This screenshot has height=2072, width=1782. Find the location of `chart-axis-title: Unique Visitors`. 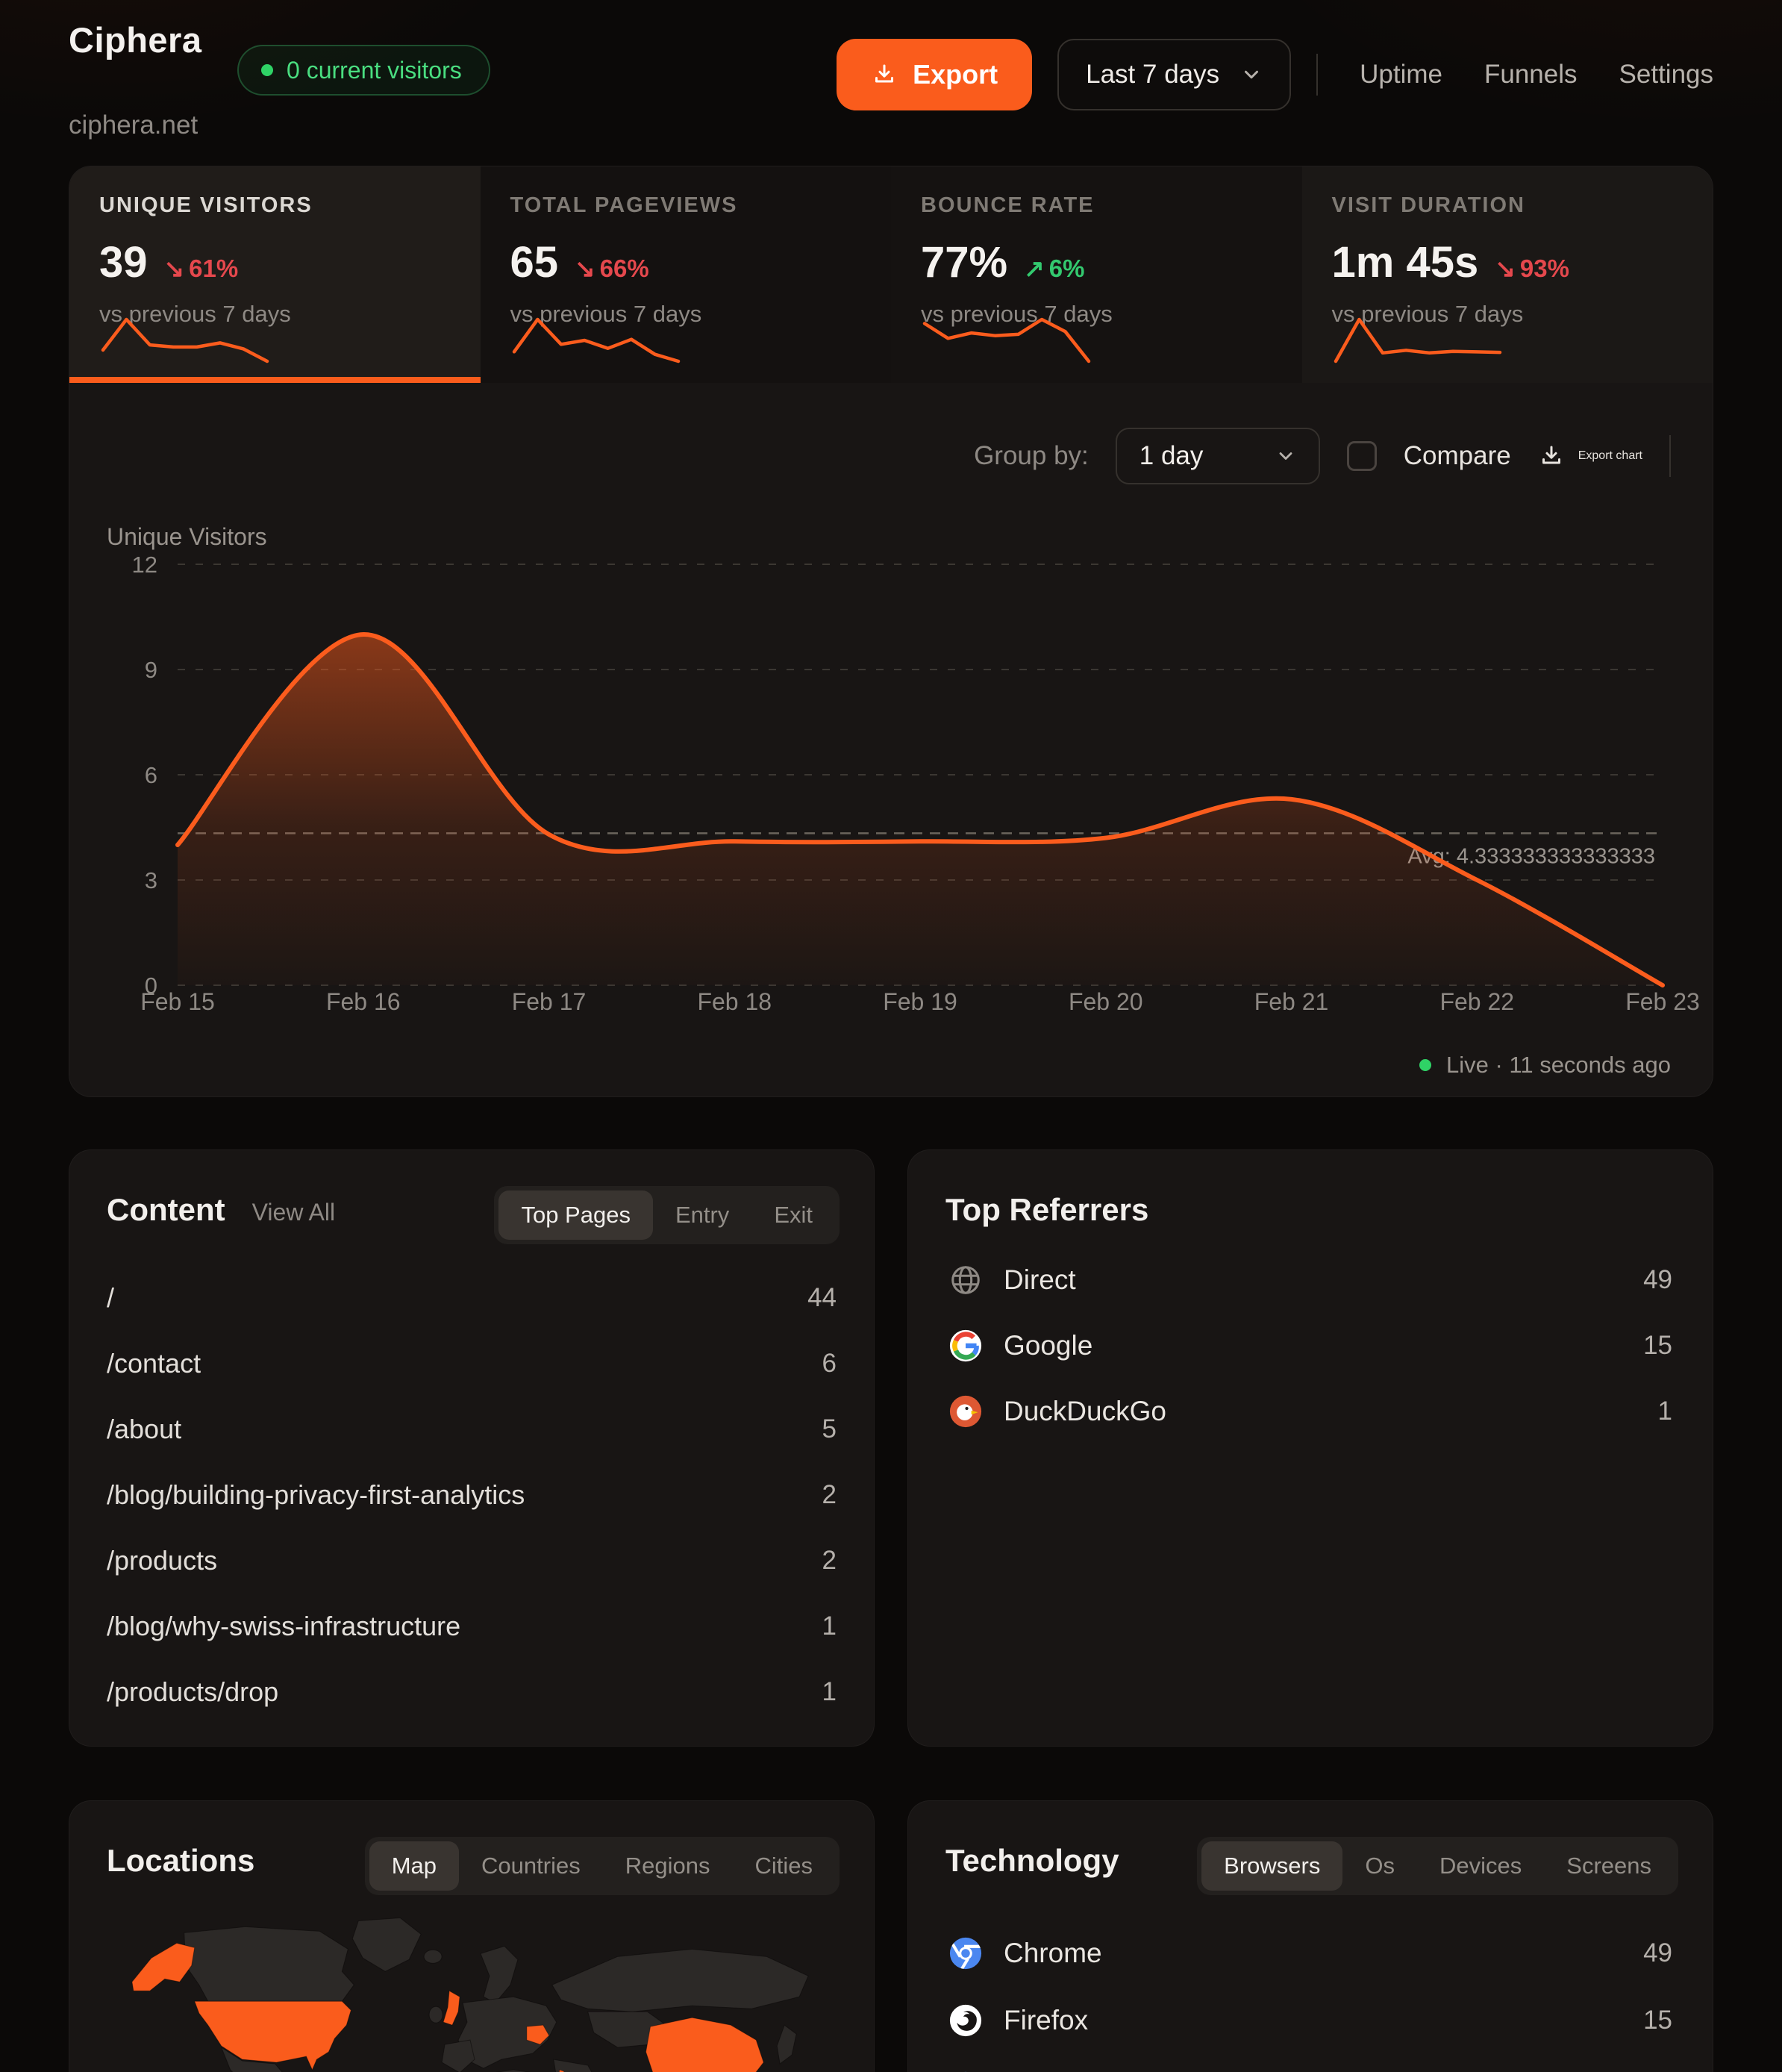

chart-axis-title: Unique Visitors is located at coordinates (187, 536).